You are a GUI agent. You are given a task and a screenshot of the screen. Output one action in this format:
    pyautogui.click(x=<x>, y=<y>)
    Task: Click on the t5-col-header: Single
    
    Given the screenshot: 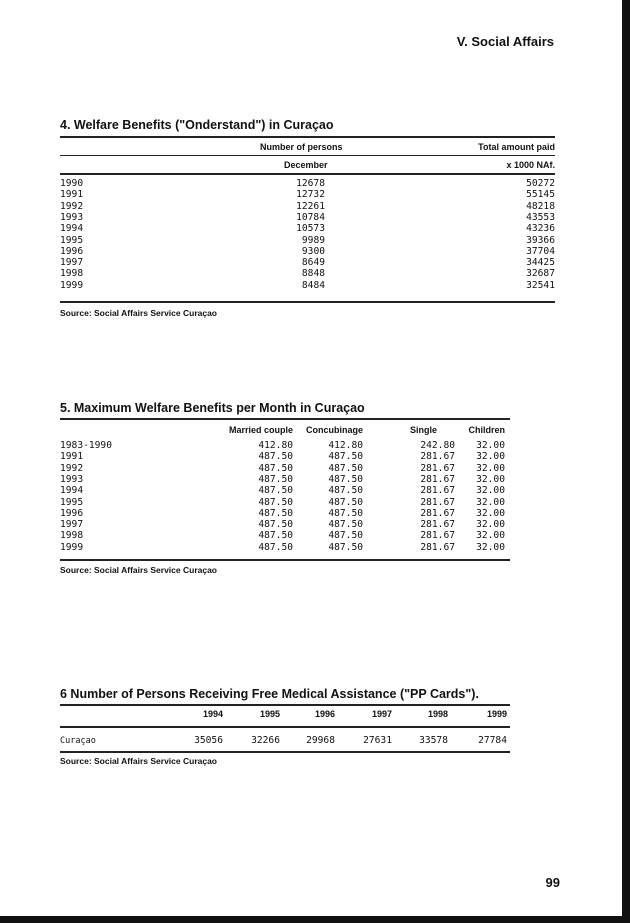 What is the action you would take?
    pyautogui.click(x=423, y=430)
    